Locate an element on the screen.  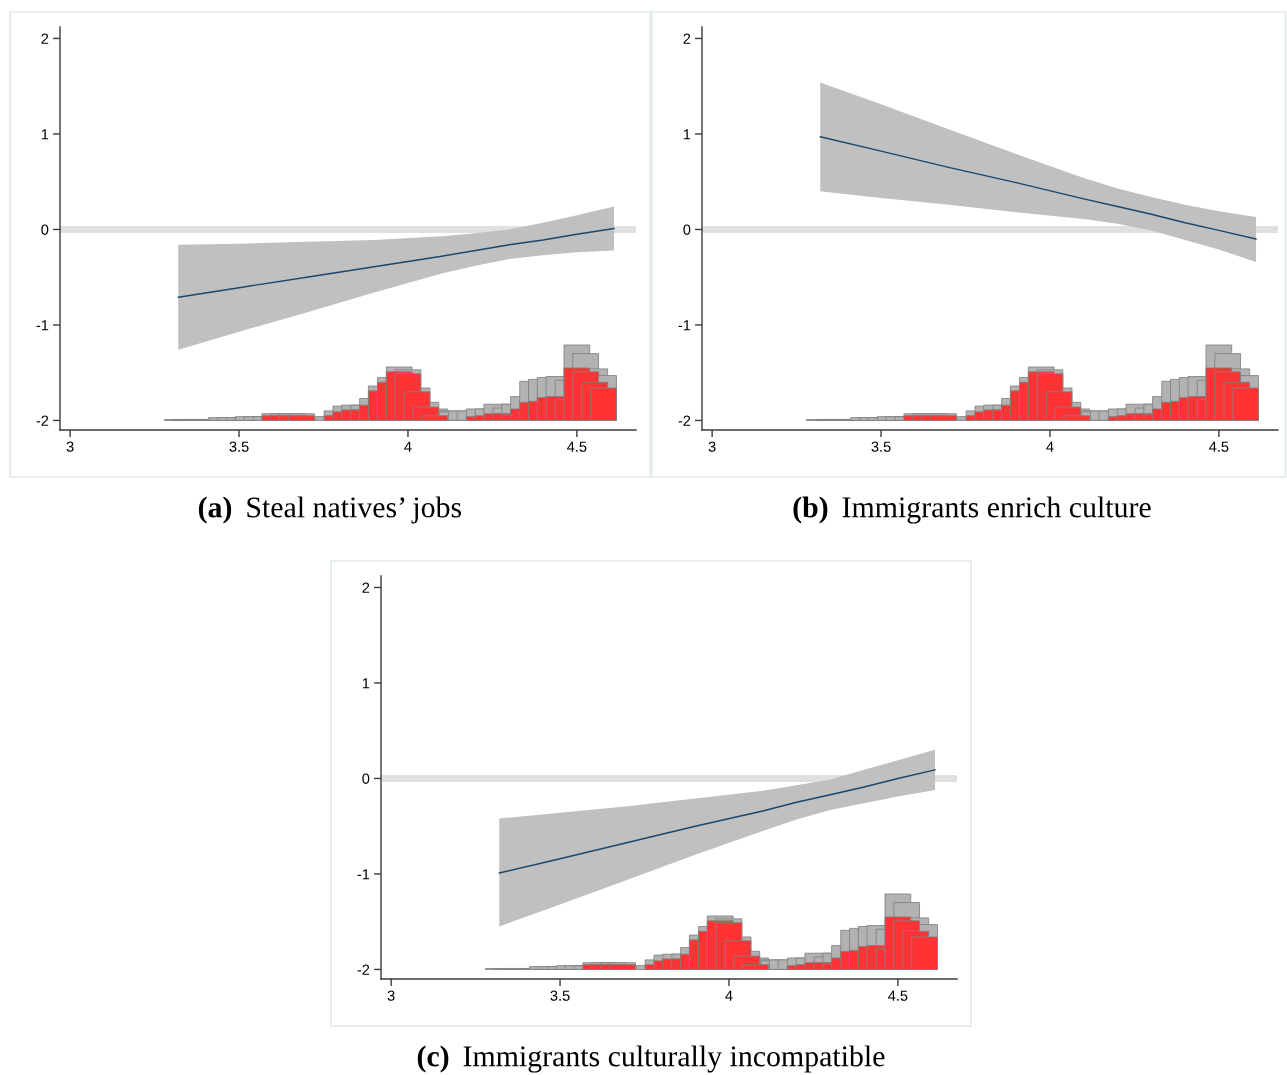
text: (b) Immigrants enrich culture is located at coordinates (972, 510).